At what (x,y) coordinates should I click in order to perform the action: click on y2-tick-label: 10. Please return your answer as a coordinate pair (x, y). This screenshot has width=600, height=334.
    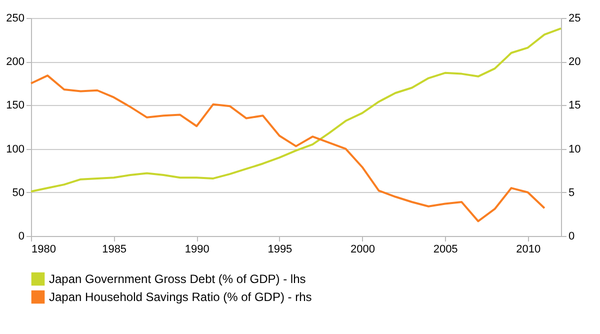
    Looking at the image, I should click on (574, 149).